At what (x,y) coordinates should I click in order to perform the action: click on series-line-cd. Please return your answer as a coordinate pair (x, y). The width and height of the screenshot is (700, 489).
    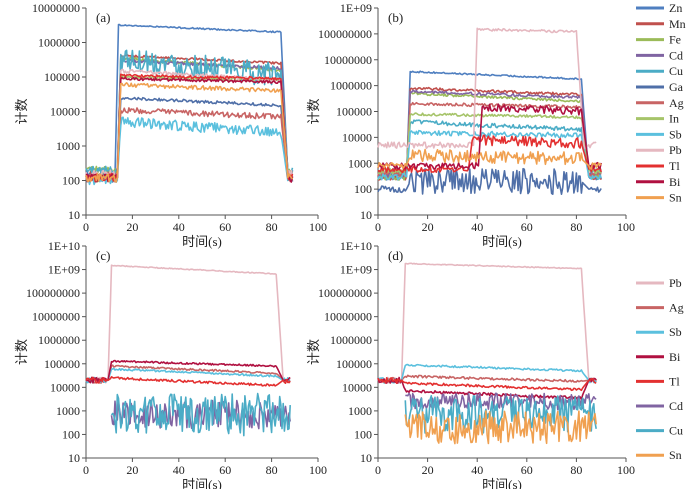
    Looking at the image, I should click on (200, 414).